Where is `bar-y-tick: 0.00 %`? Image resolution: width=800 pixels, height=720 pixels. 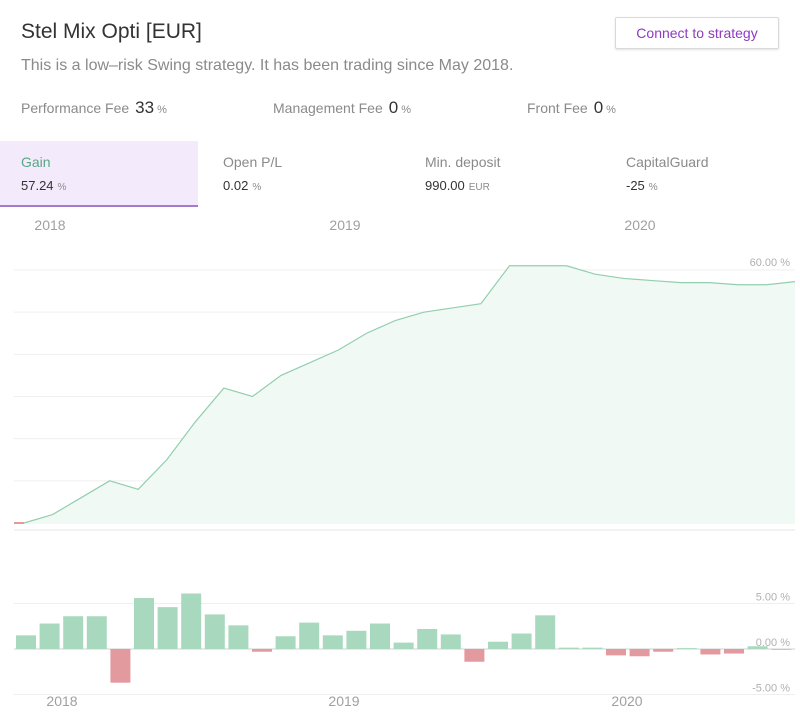 bar-y-tick: 0.00 % is located at coordinates (773, 643).